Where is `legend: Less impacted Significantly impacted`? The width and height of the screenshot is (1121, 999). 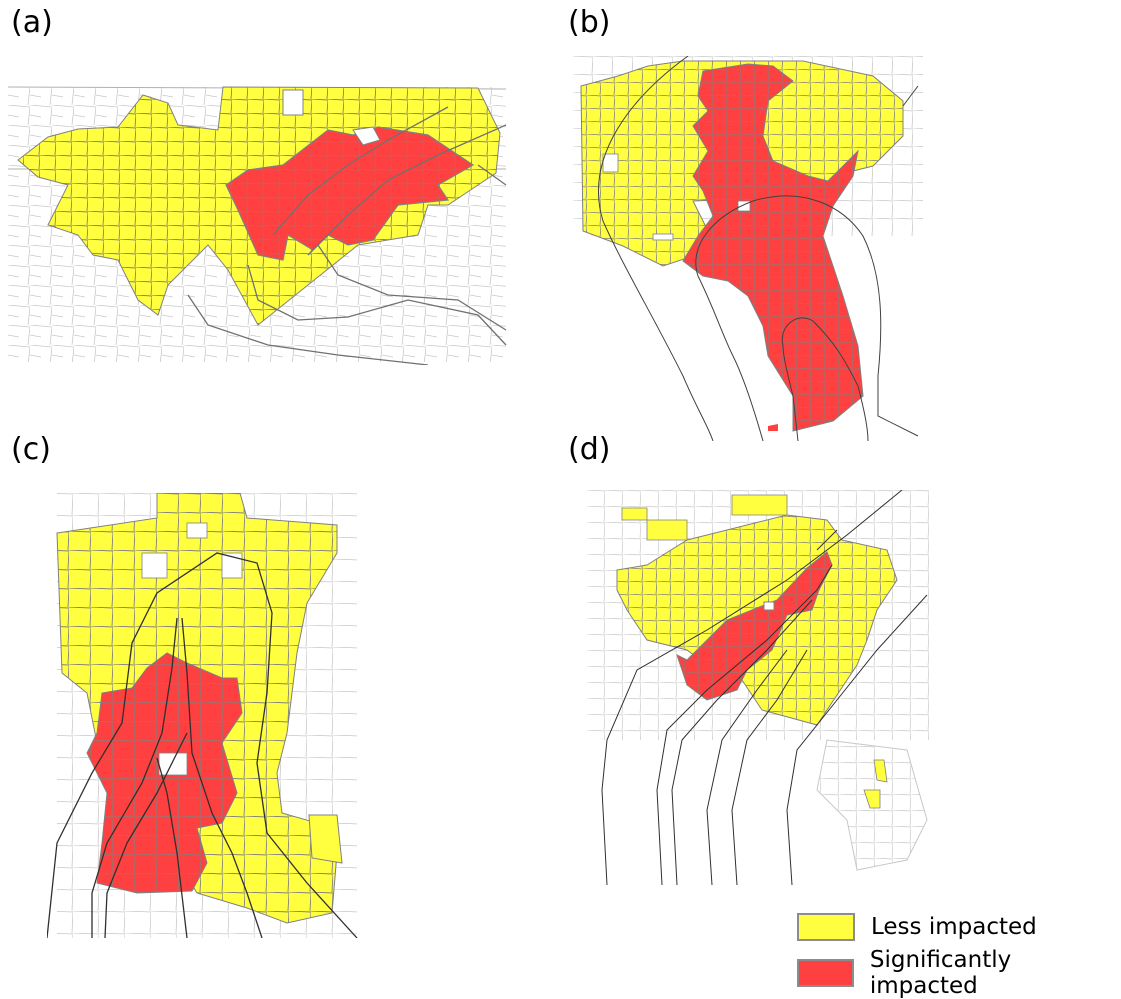
legend: Less impacted Significantly impacted is located at coordinates (959, 951).